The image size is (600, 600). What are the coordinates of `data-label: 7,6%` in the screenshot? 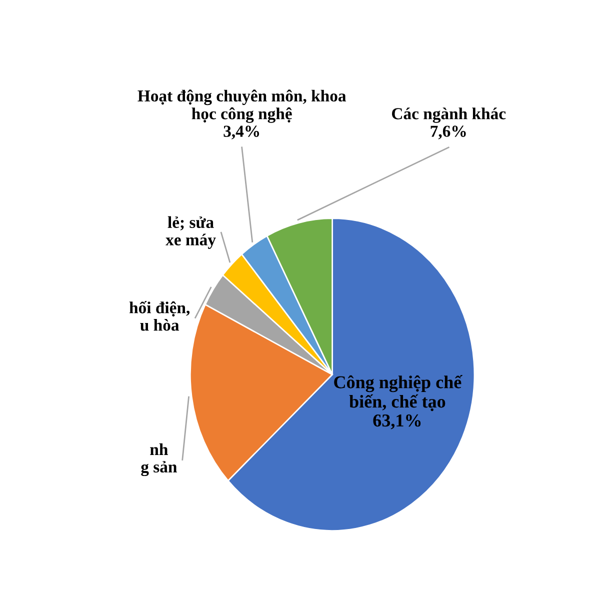 It's located at (448, 133).